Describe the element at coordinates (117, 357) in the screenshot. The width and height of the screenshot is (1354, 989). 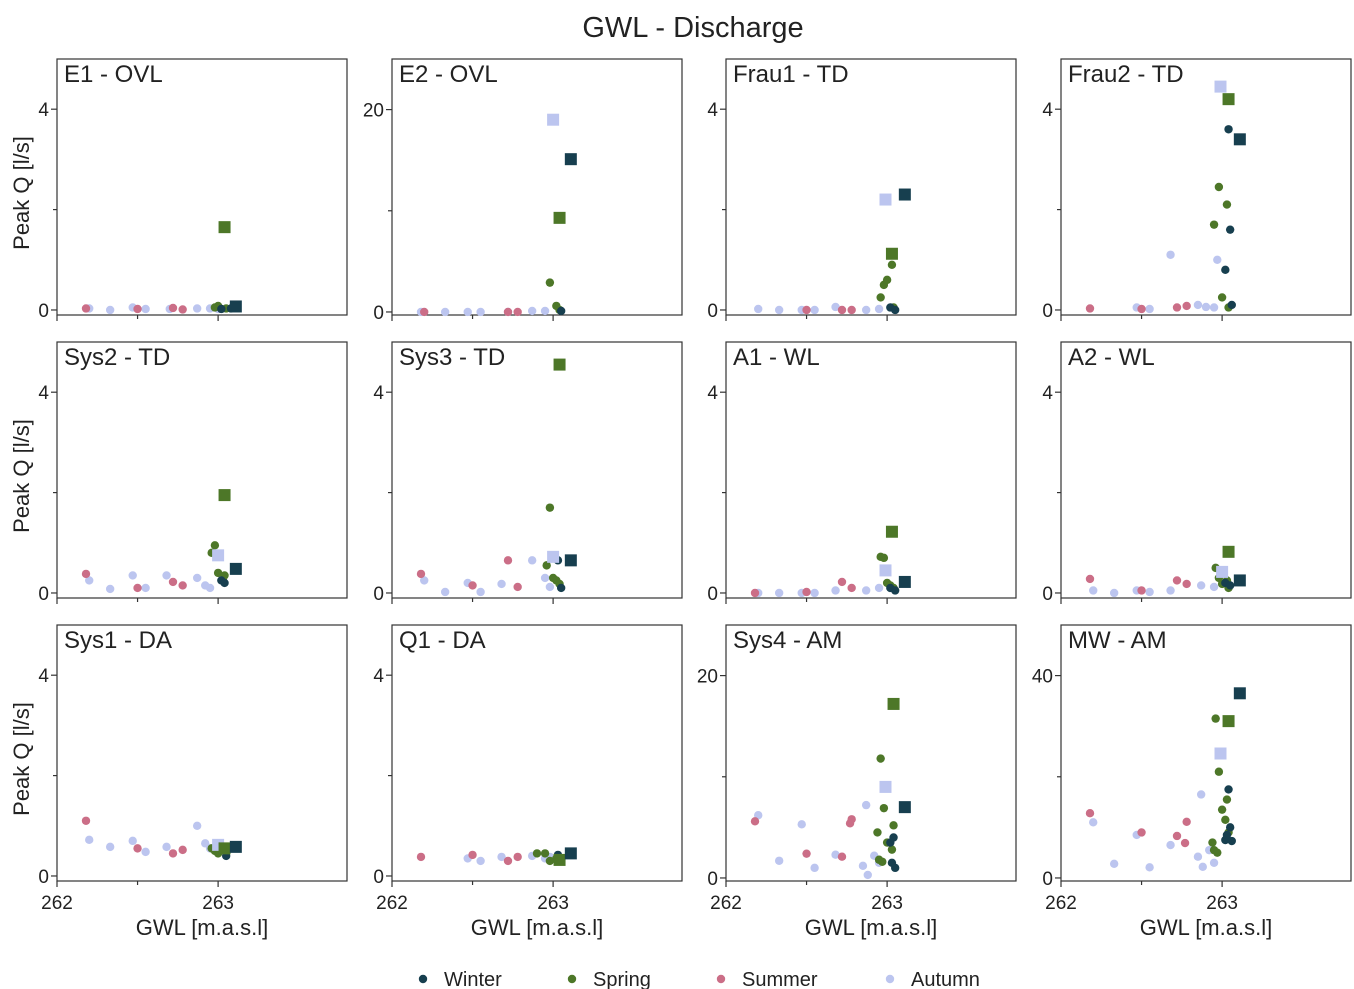
I see `panel-title: Sys2 - TD` at that location.